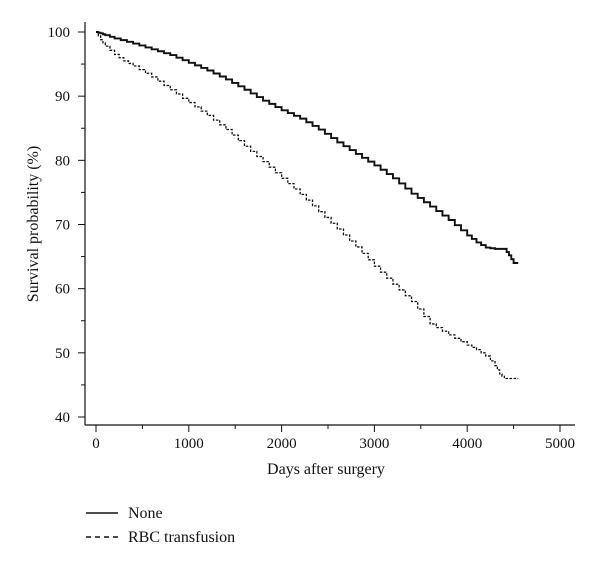 This screenshot has height=571, width=600. Describe the element at coordinates (333, 438) in the screenshot. I see `x-axis-ticks: 0 1000 2000 3000 4000 5000` at that location.